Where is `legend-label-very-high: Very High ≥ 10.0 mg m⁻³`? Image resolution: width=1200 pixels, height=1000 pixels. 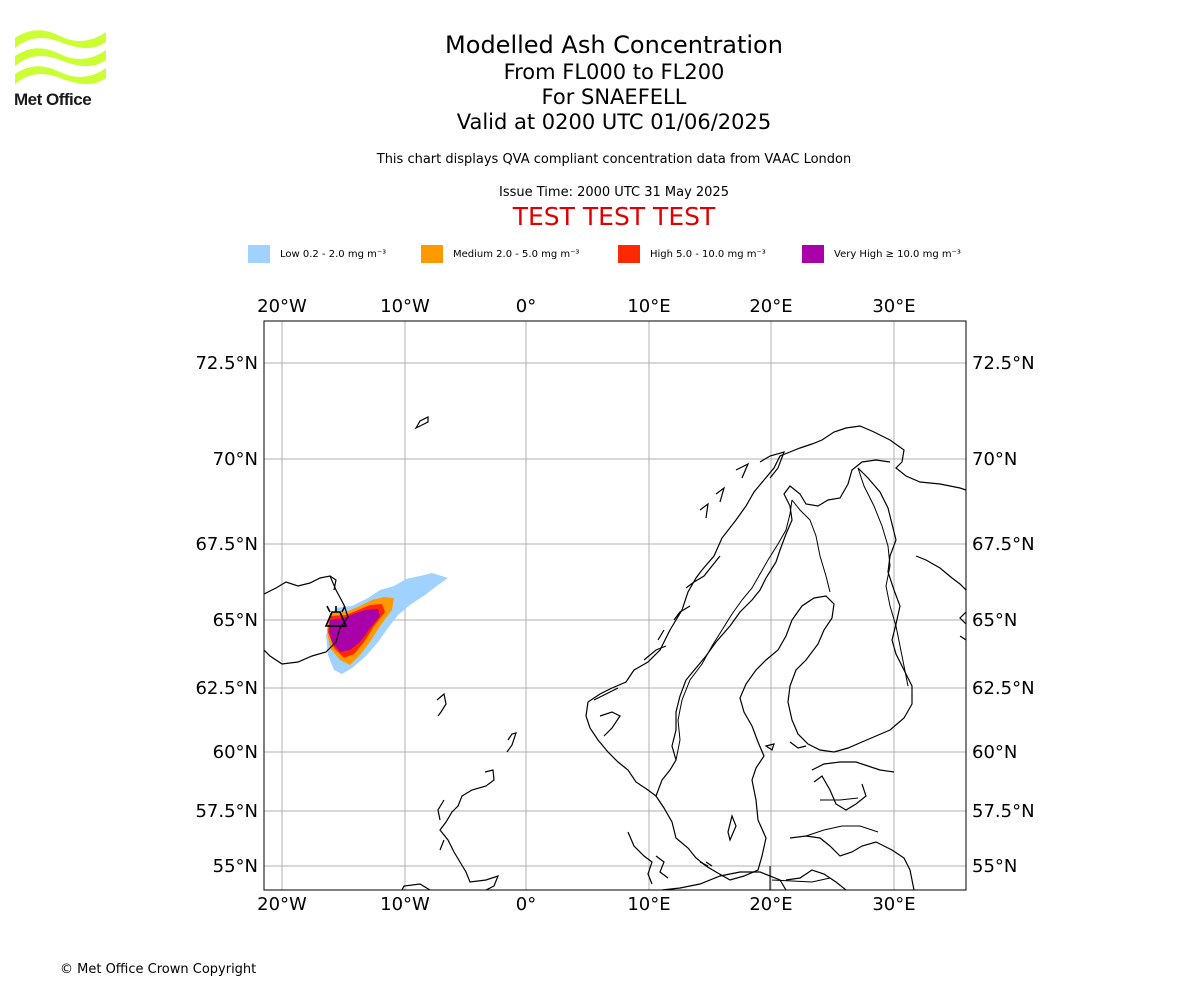 legend-label-very-high: Very High ≥ 10.0 mg m⁻³ is located at coordinates (897, 254).